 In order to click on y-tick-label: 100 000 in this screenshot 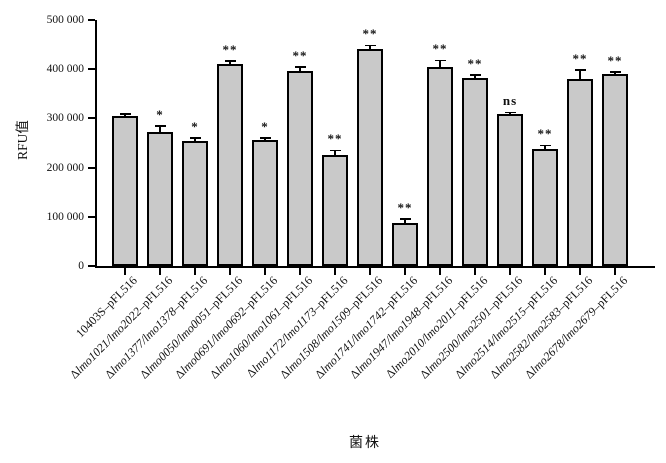, I will do `click(65, 216)`.